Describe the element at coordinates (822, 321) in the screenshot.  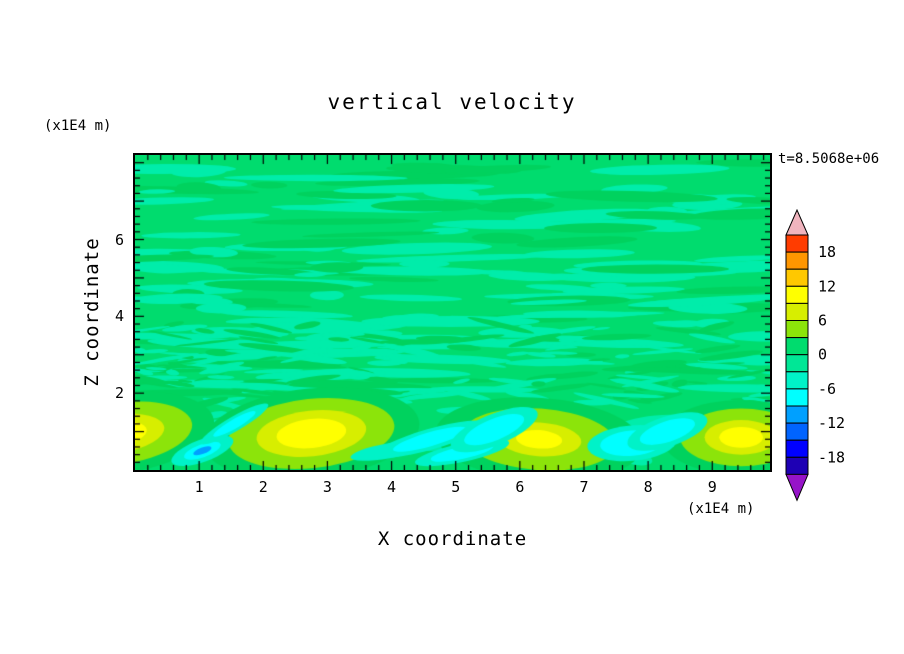
I see `colorbar-tick-label: 6` at that location.